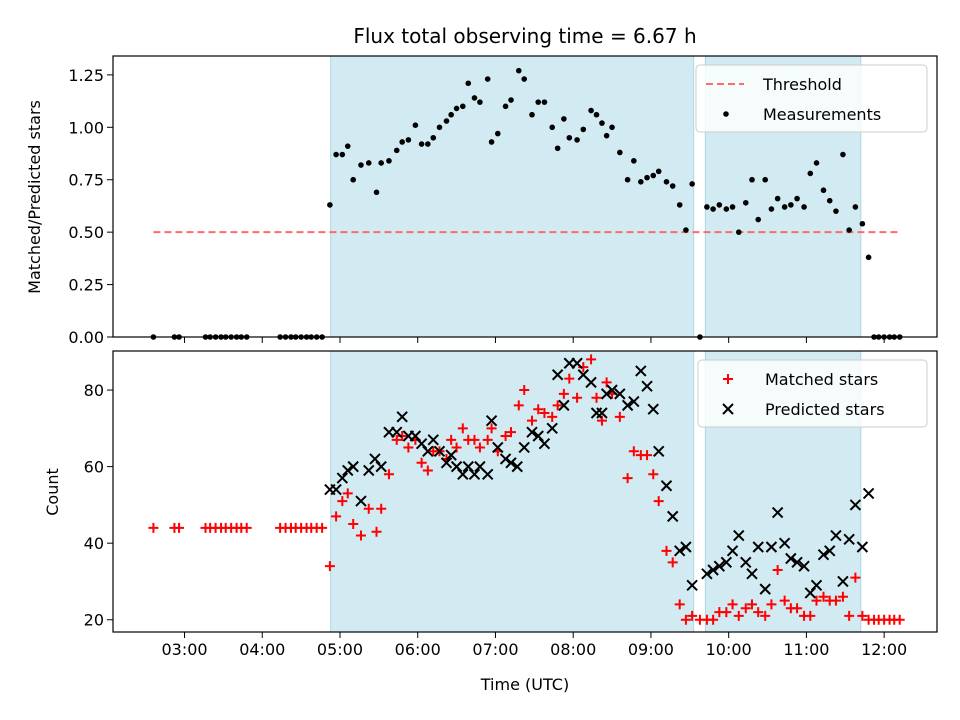  I want to click on x-tick-label: 08:00, so click(573, 649).